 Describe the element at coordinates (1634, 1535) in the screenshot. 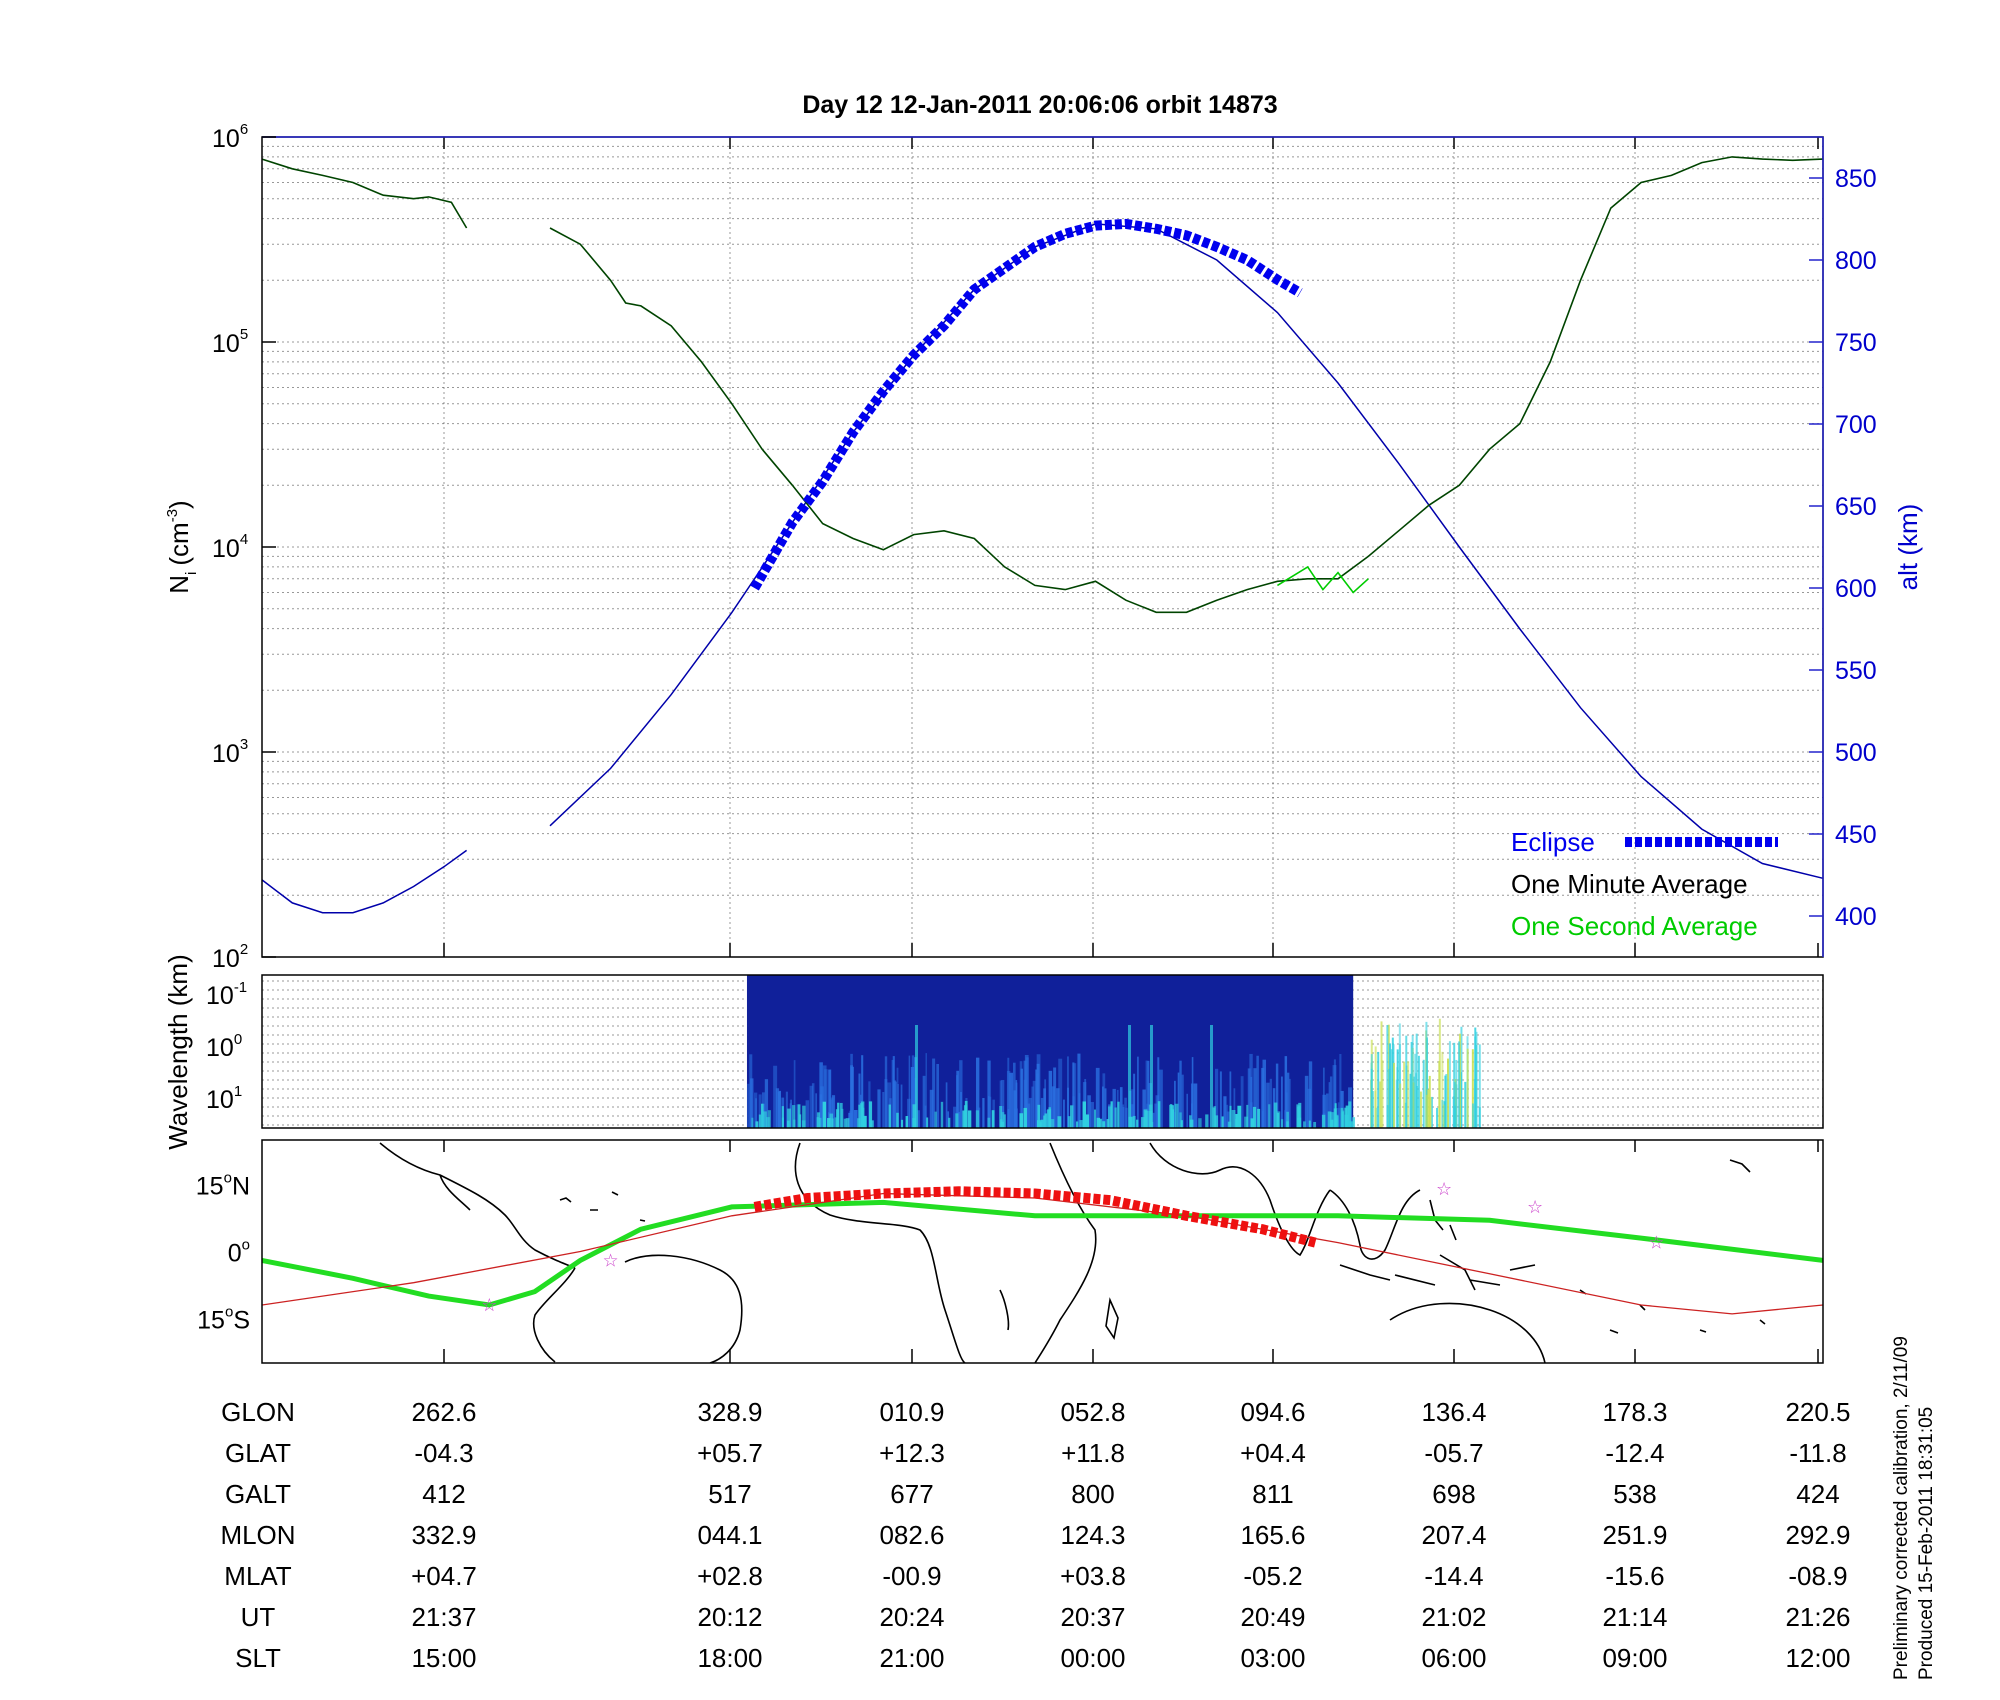

I see `table-cell: 251.9` at that location.